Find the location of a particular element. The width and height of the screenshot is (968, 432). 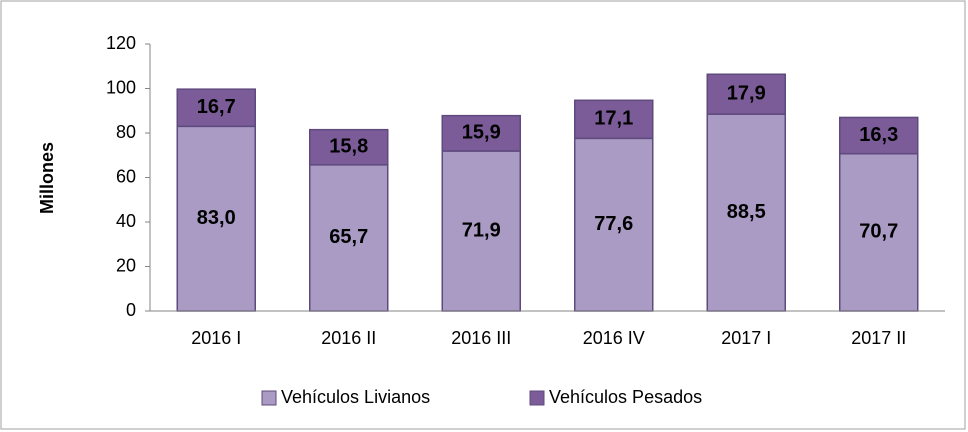

x-tick-label: 2016 III is located at coordinates (481, 338).